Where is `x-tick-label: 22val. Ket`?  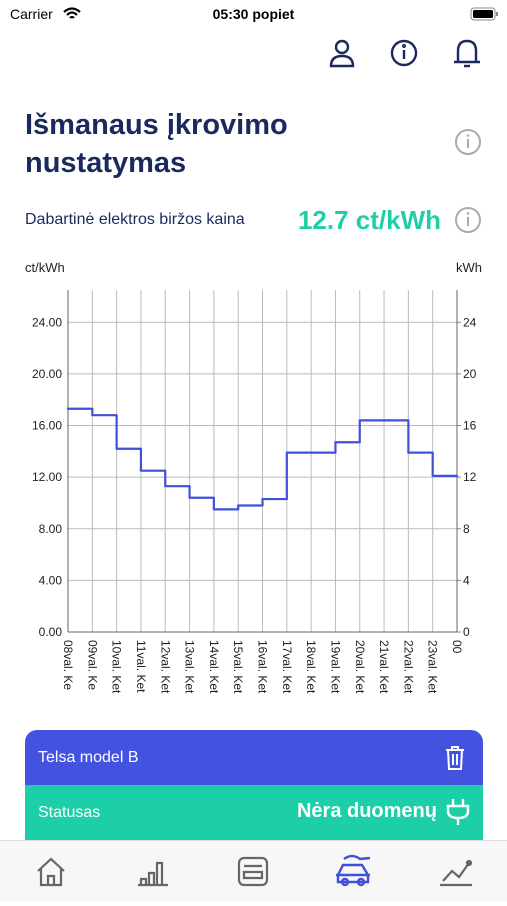
x-tick-label: 22val. Ket is located at coordinates (408, 667).